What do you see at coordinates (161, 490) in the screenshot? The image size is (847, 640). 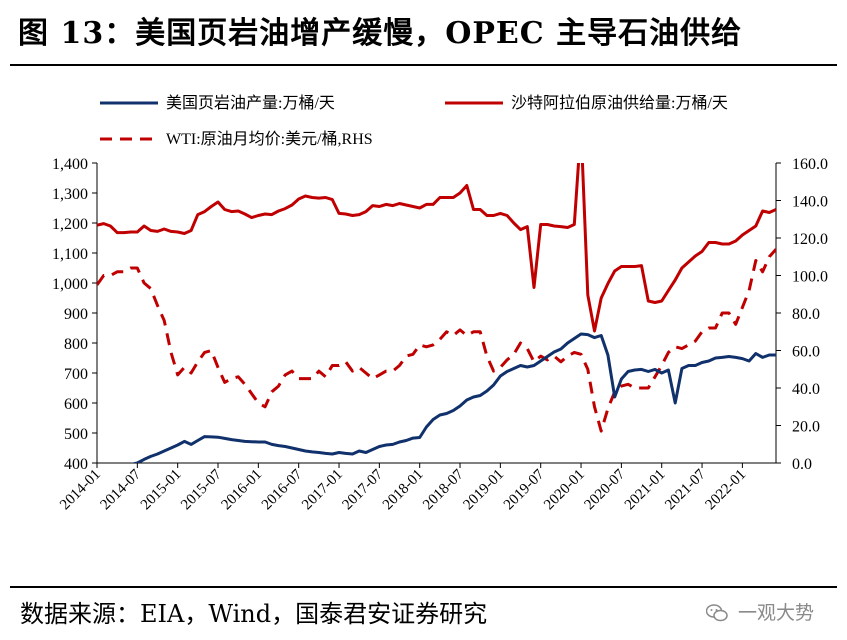 I see `x-tick-label: 2015-01` at bounding box center [161, 490].